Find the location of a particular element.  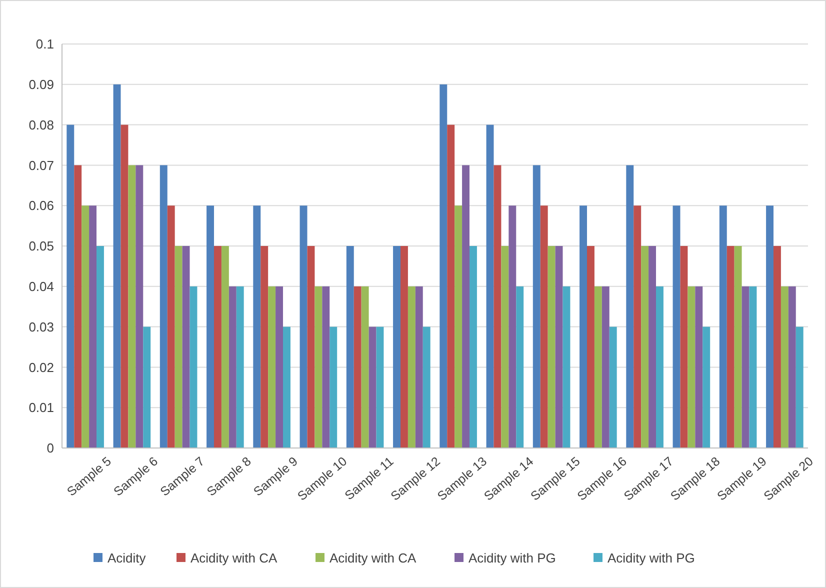

y-tick-label: 0 is located at coordinates (50, 448).